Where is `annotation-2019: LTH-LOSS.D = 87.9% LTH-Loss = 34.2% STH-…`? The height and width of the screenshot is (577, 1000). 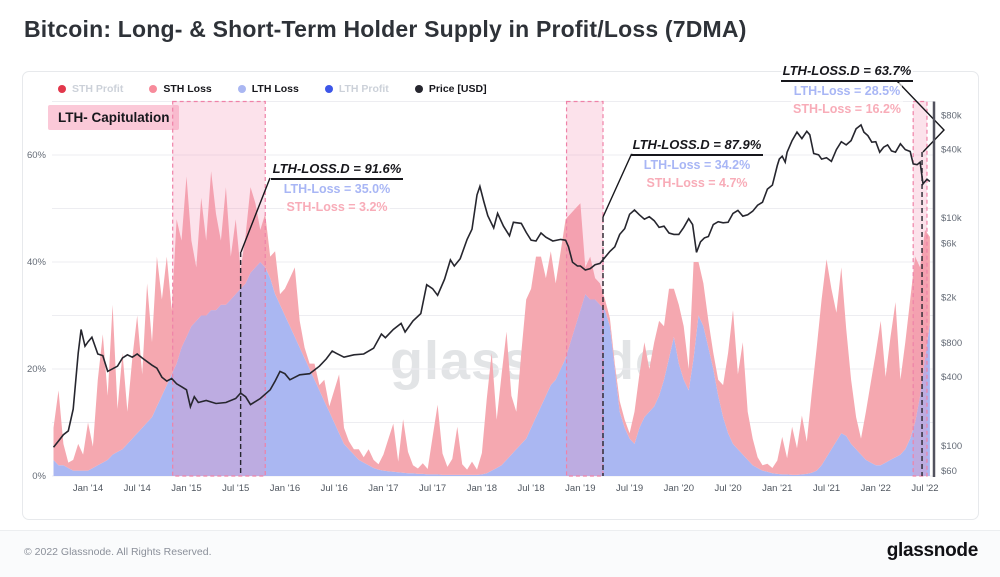 annotation-2019: LTH-LOSS.D = 87.9% LTH-Loss = 34.2% STH-… is located at coordinates (697, 164).